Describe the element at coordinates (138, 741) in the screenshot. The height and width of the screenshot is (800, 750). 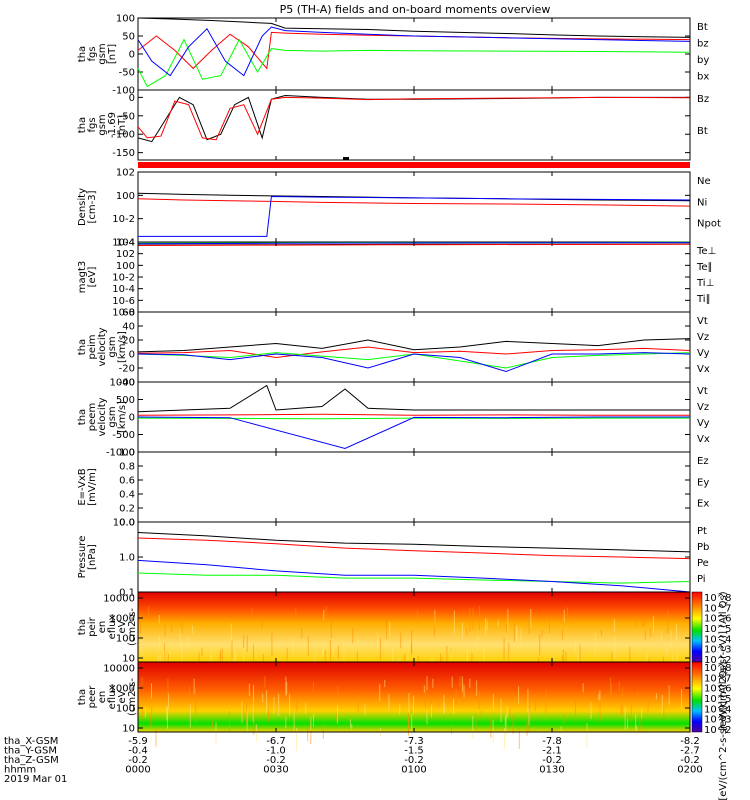
I see `footer-value: -5.9` at that location.